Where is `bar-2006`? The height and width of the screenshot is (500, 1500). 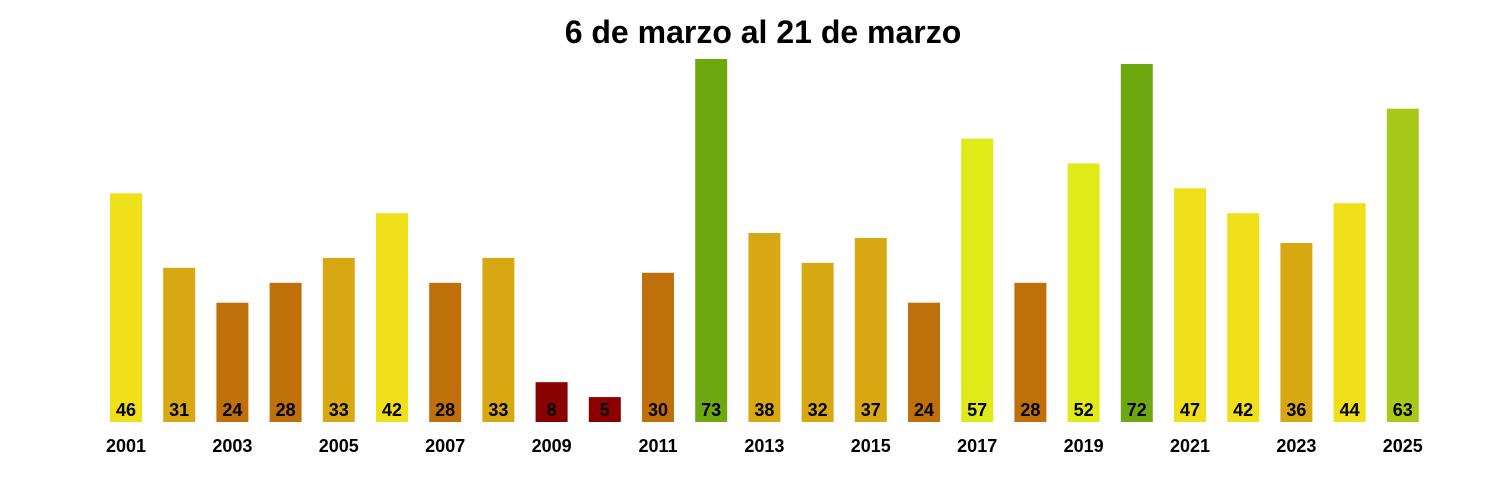
bar-2006 is located at coordinates (392, 317).